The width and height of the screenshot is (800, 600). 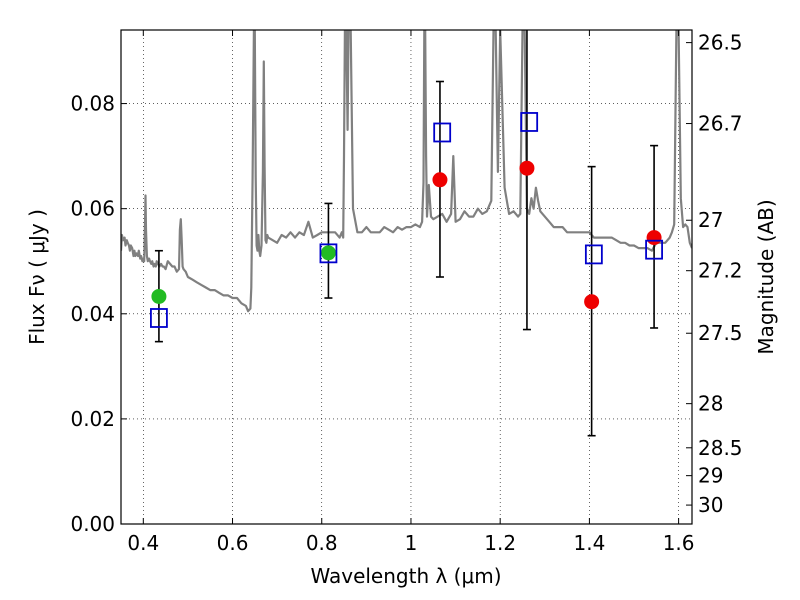 I want to click on x-axis-label: Wavelength λ (μm), so click(x=405, y=576).